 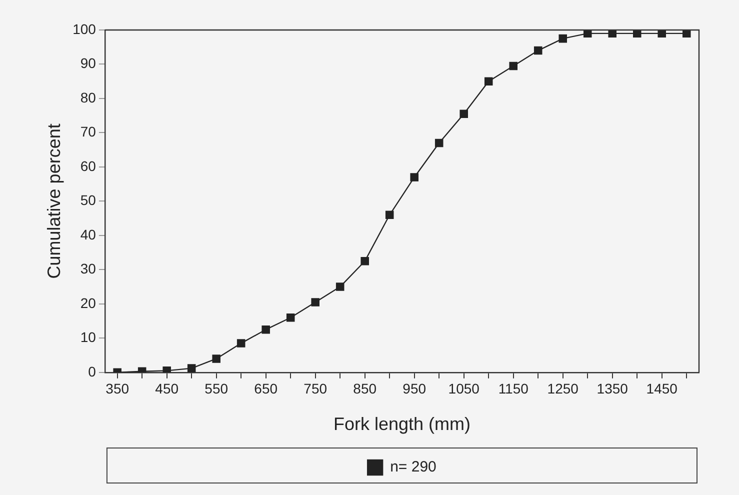 What do you see at coordinates (88, 166) in the screenshot?
I see `y-tick-label: 60` at bounding box center [88, 166].